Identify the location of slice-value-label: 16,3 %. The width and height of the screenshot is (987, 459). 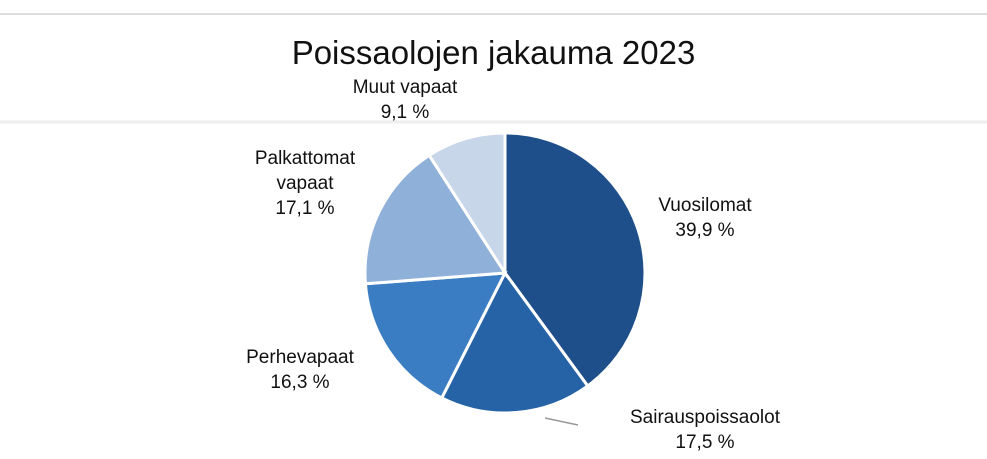
(300, 382).